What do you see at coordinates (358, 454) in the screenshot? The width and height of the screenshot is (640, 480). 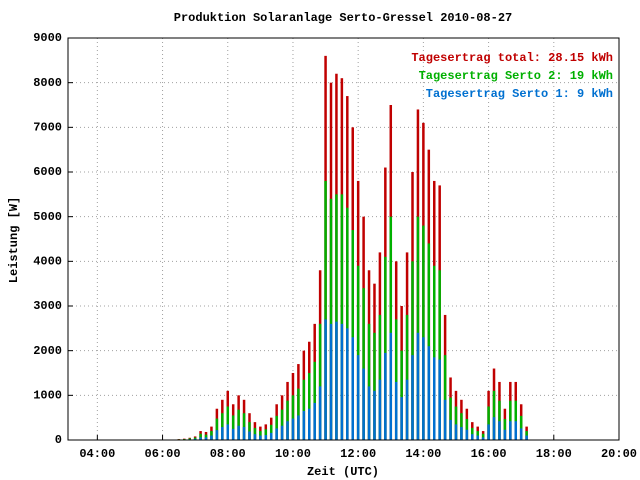 I see `x-tick-label: 12:00` at bounding box center [358, 454].